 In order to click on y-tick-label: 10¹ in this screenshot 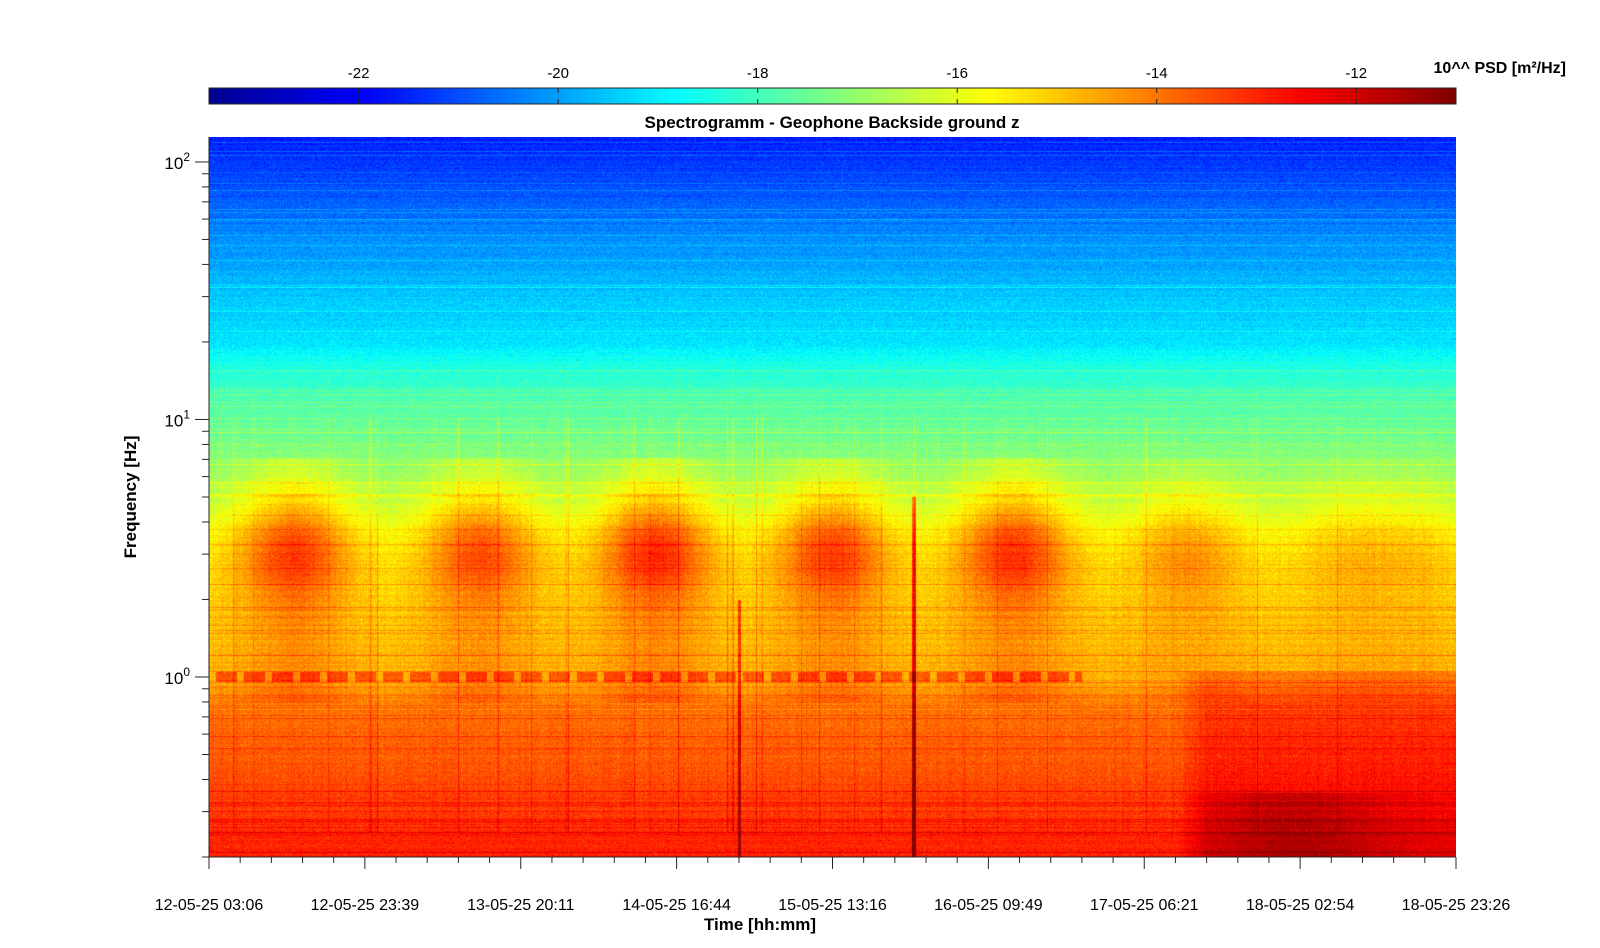, I will do `click(177, 418)`.